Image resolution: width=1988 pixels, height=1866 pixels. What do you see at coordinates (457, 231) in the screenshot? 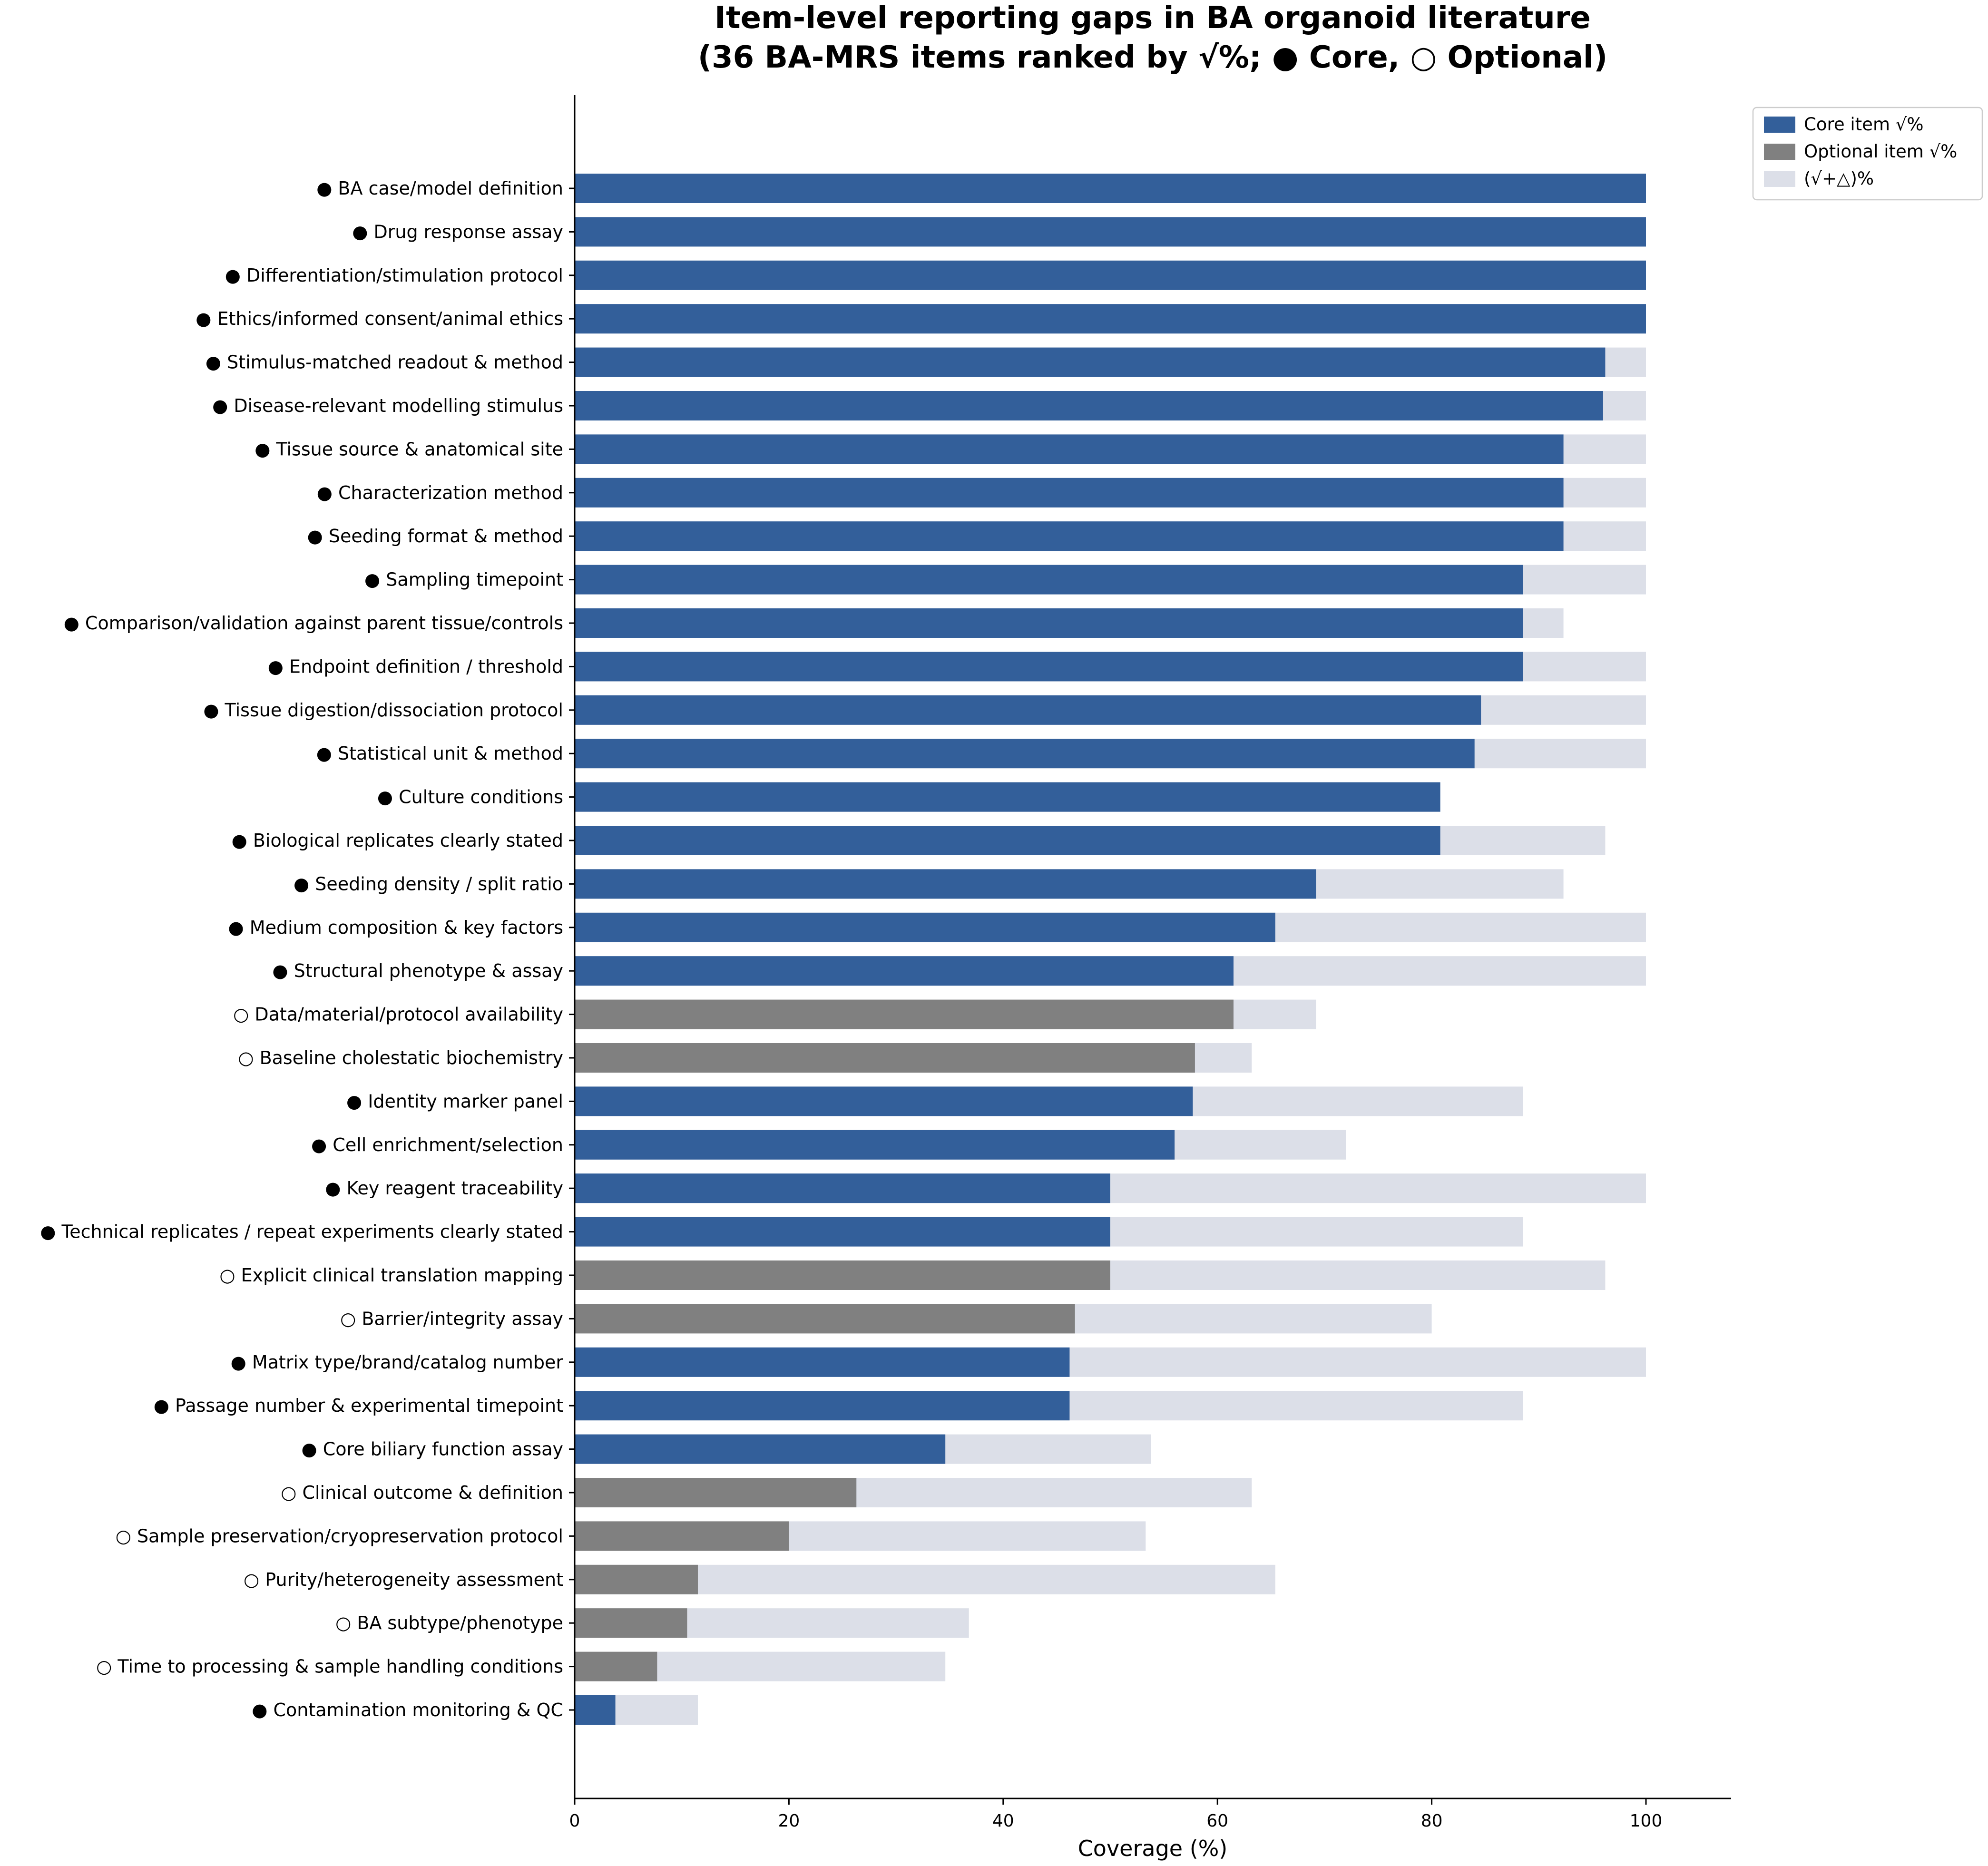
I see `category-label: ● Drug response assay` at bounding box center [457, 231].